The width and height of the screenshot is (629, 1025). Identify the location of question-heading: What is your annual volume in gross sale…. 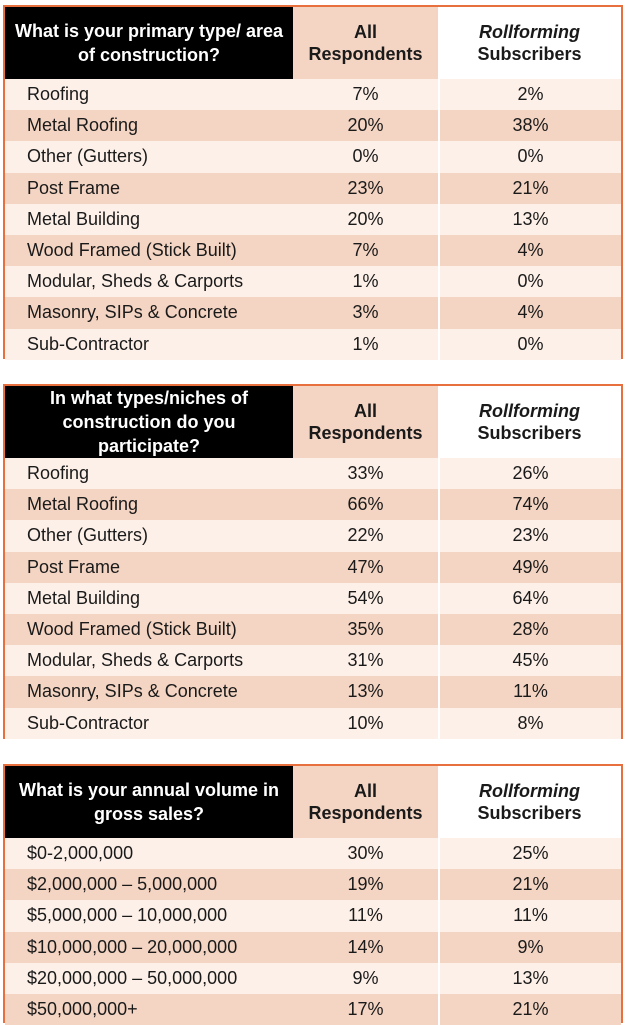
(149, 802).